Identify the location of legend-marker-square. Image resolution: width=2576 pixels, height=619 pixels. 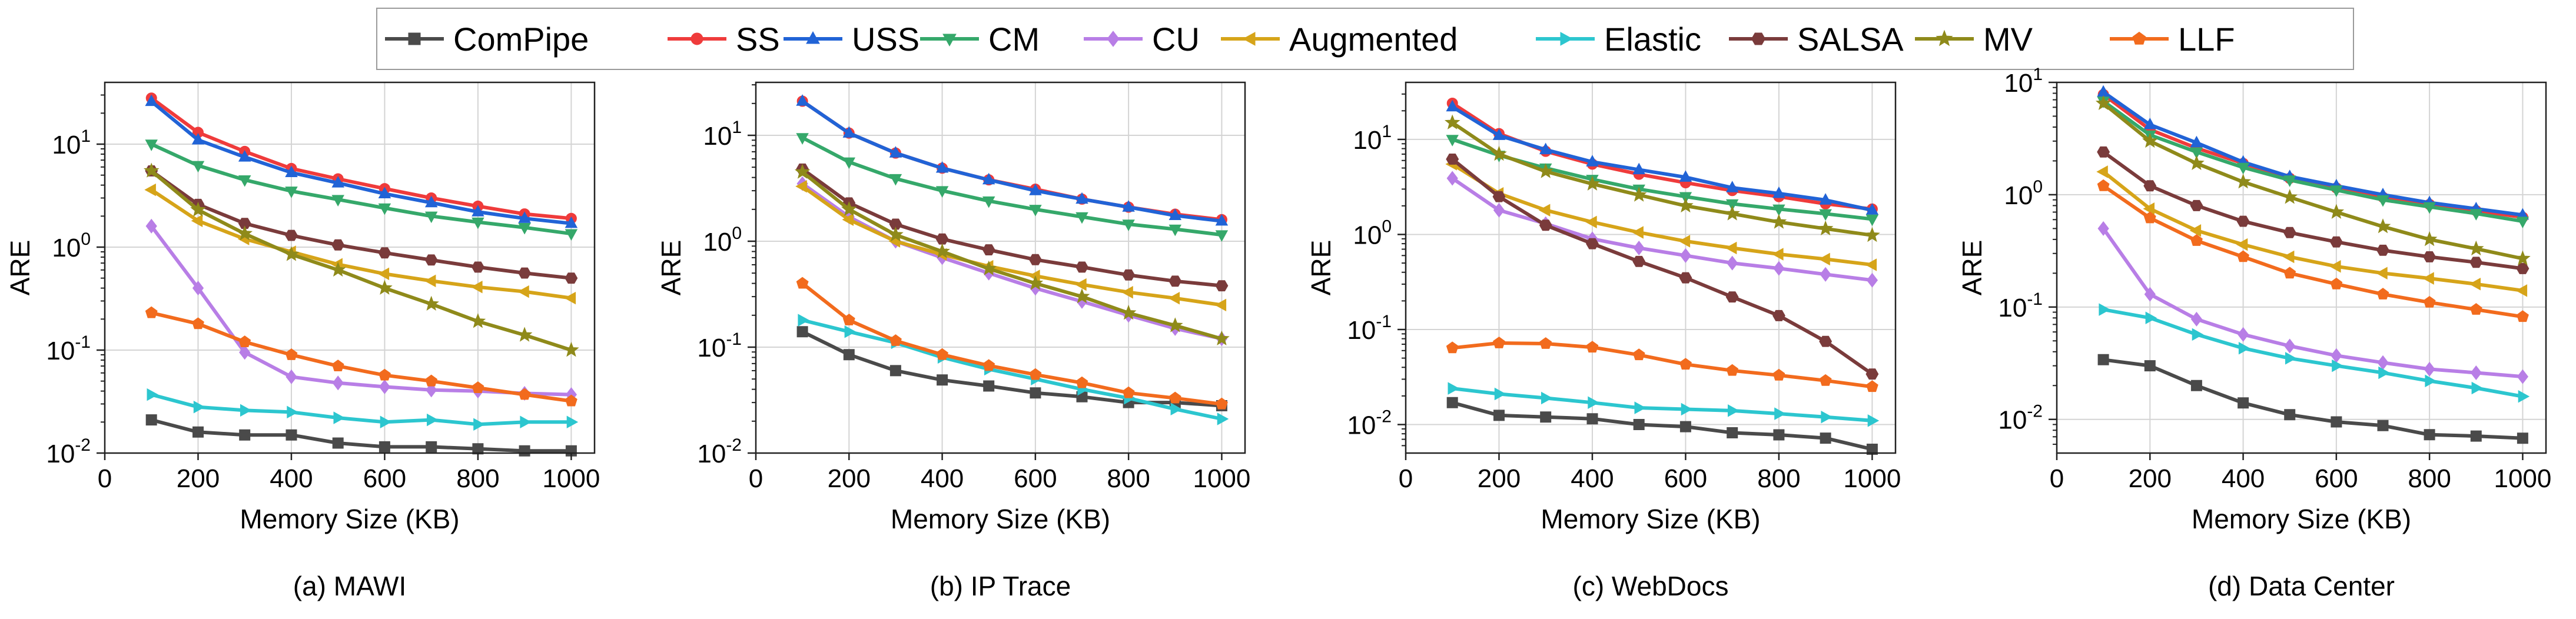
(414, 38).